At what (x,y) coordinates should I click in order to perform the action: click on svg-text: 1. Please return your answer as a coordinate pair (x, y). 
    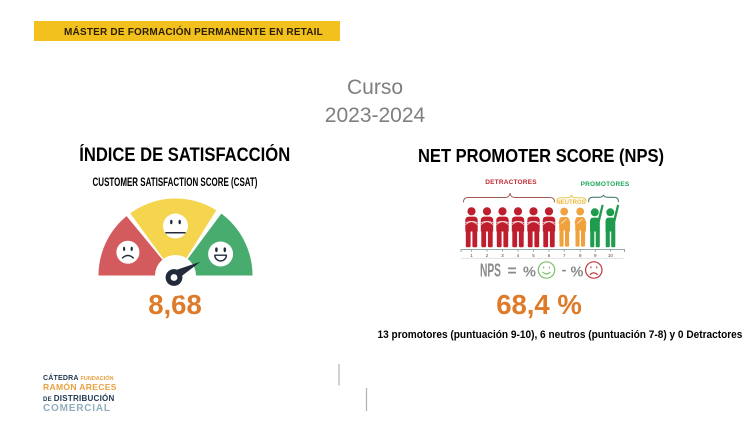
    Looking at the image, I should click on (471, 255).